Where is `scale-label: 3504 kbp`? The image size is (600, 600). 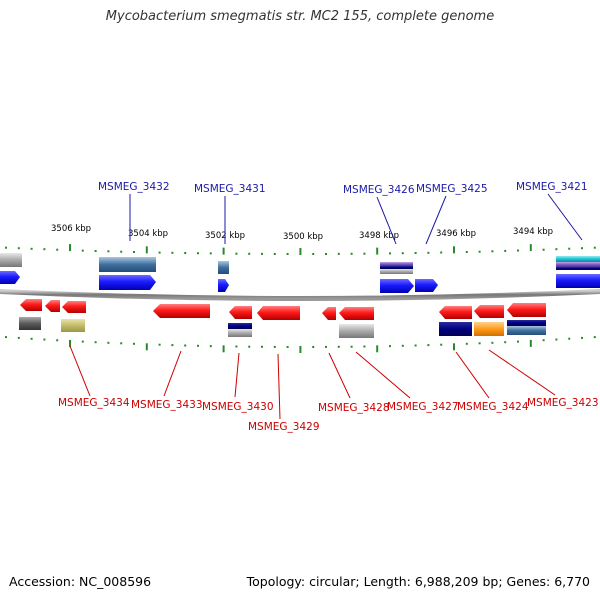 scale-label: 3504 kbp is located at coordinates (148, 234).